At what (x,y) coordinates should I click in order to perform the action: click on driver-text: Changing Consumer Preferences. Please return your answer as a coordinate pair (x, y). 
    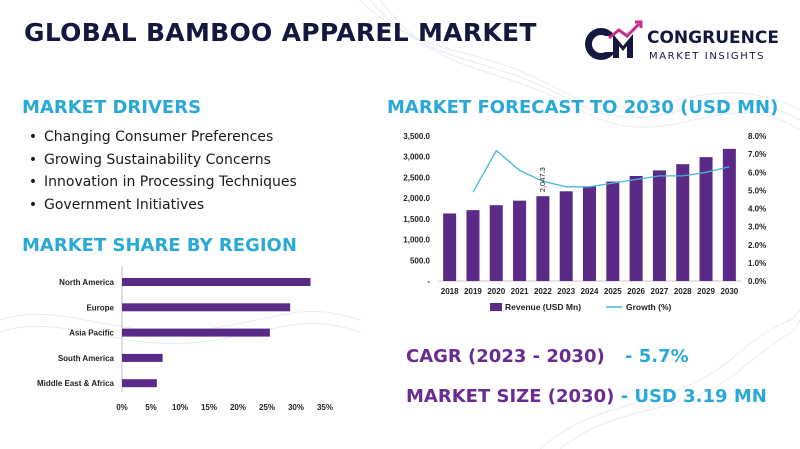
    Looking at the image, I should click on (159, 137).